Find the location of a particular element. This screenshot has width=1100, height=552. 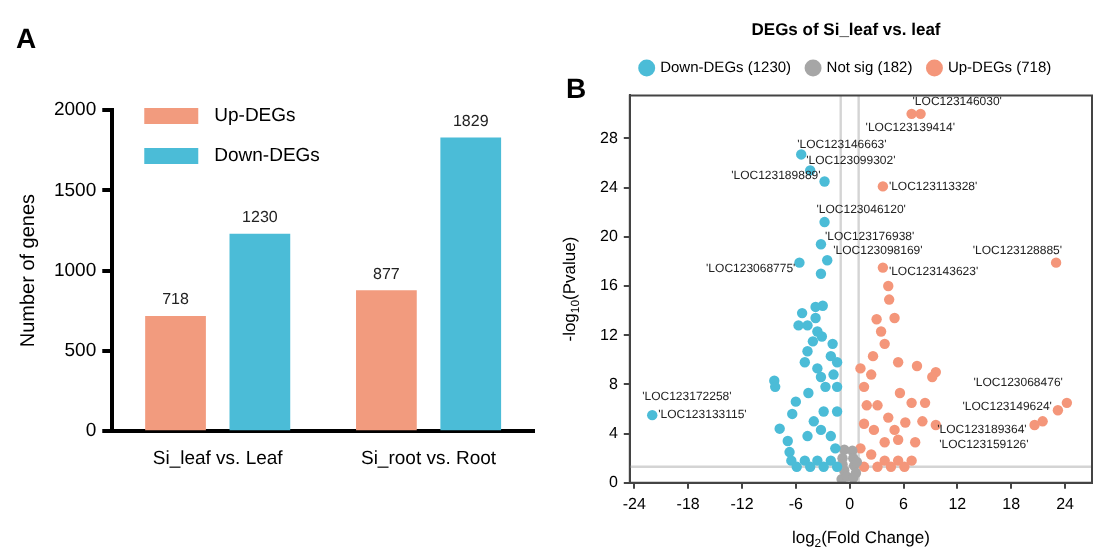

y-tick-label: 12 is located at coordinates (609, 334).